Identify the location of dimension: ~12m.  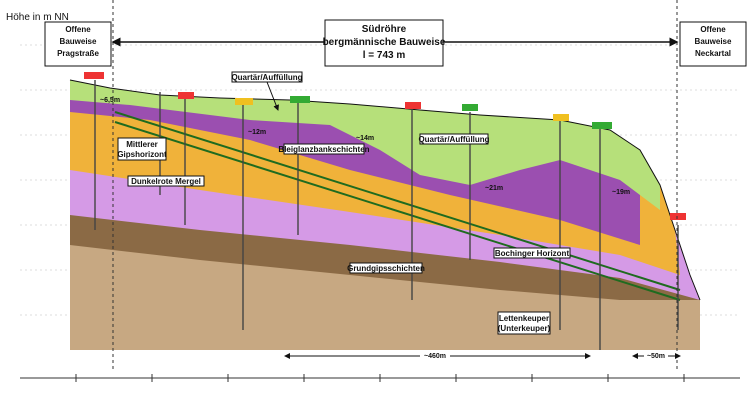
(257, 132).